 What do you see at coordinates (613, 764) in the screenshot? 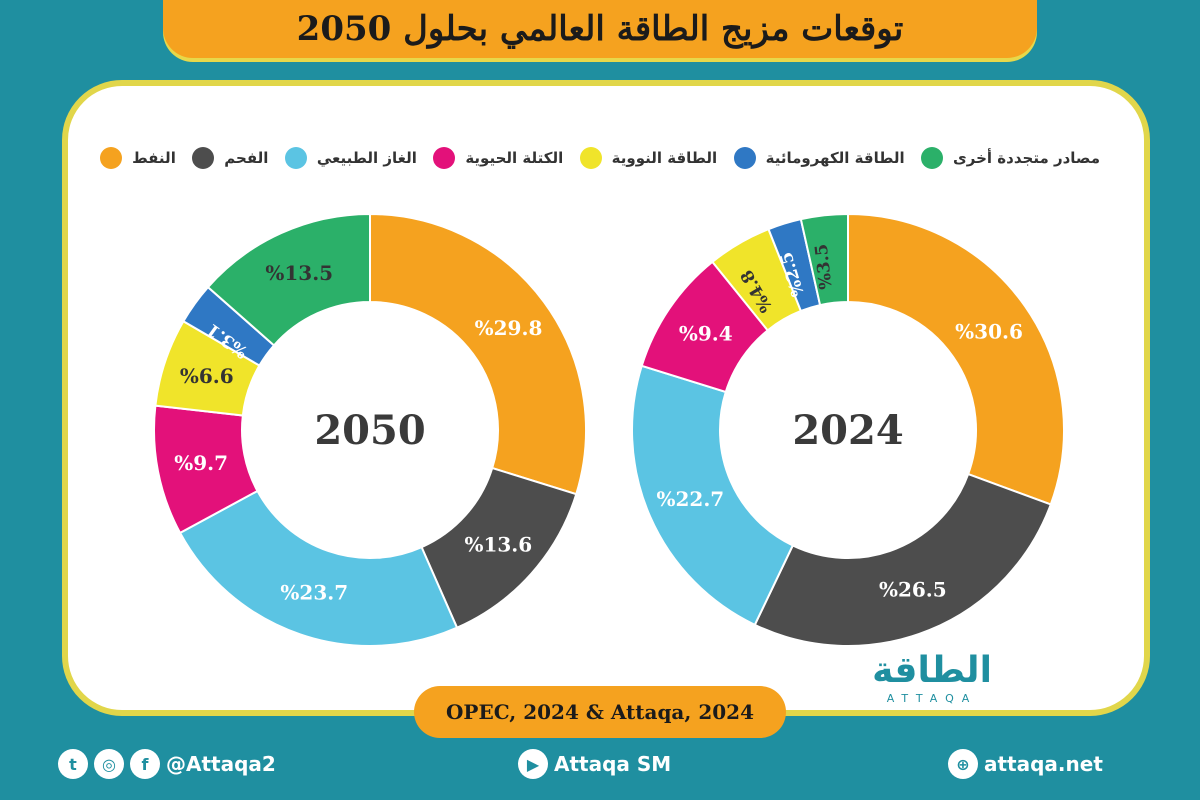
I see `youtube-handle: Attaqa SM` at bounding box center [613, 764].